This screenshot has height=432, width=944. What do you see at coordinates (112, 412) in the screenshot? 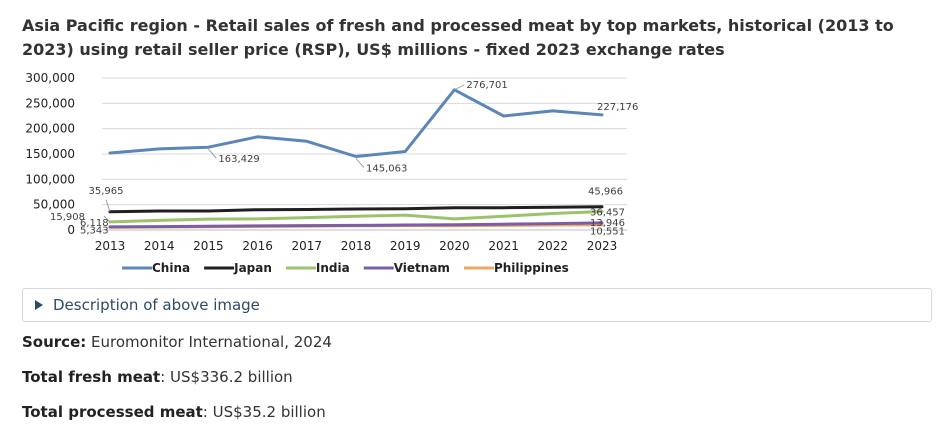
I see `processed-meat-label: Total processed meat` at bounding box center [112, 412].